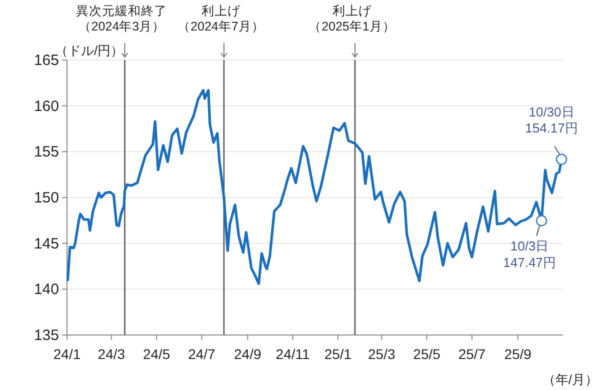  What do you see at coordinates (46, 243) in the screenshot?
I see `y-tick-label: 145` at bounding box center [46, 243].